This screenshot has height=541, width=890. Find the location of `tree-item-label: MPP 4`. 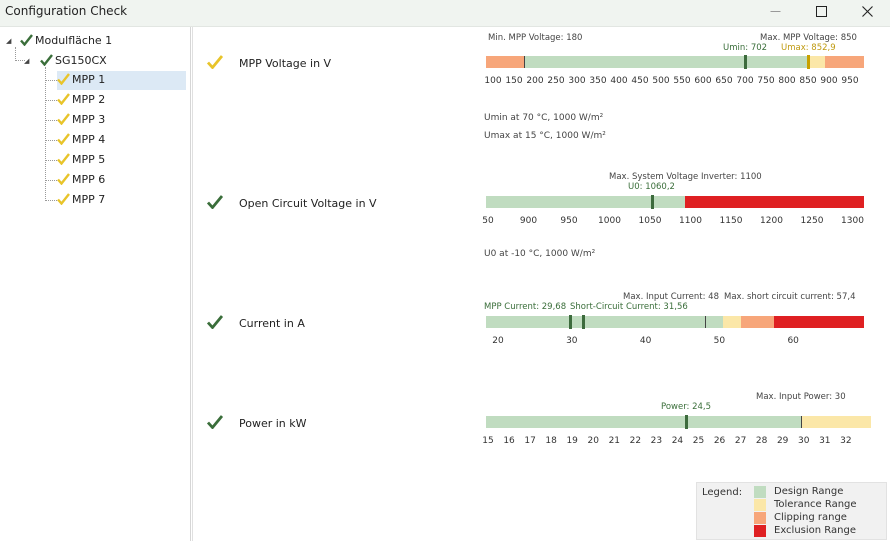

tree-item-label: MPP 4 is located at coordinates (89, 139).